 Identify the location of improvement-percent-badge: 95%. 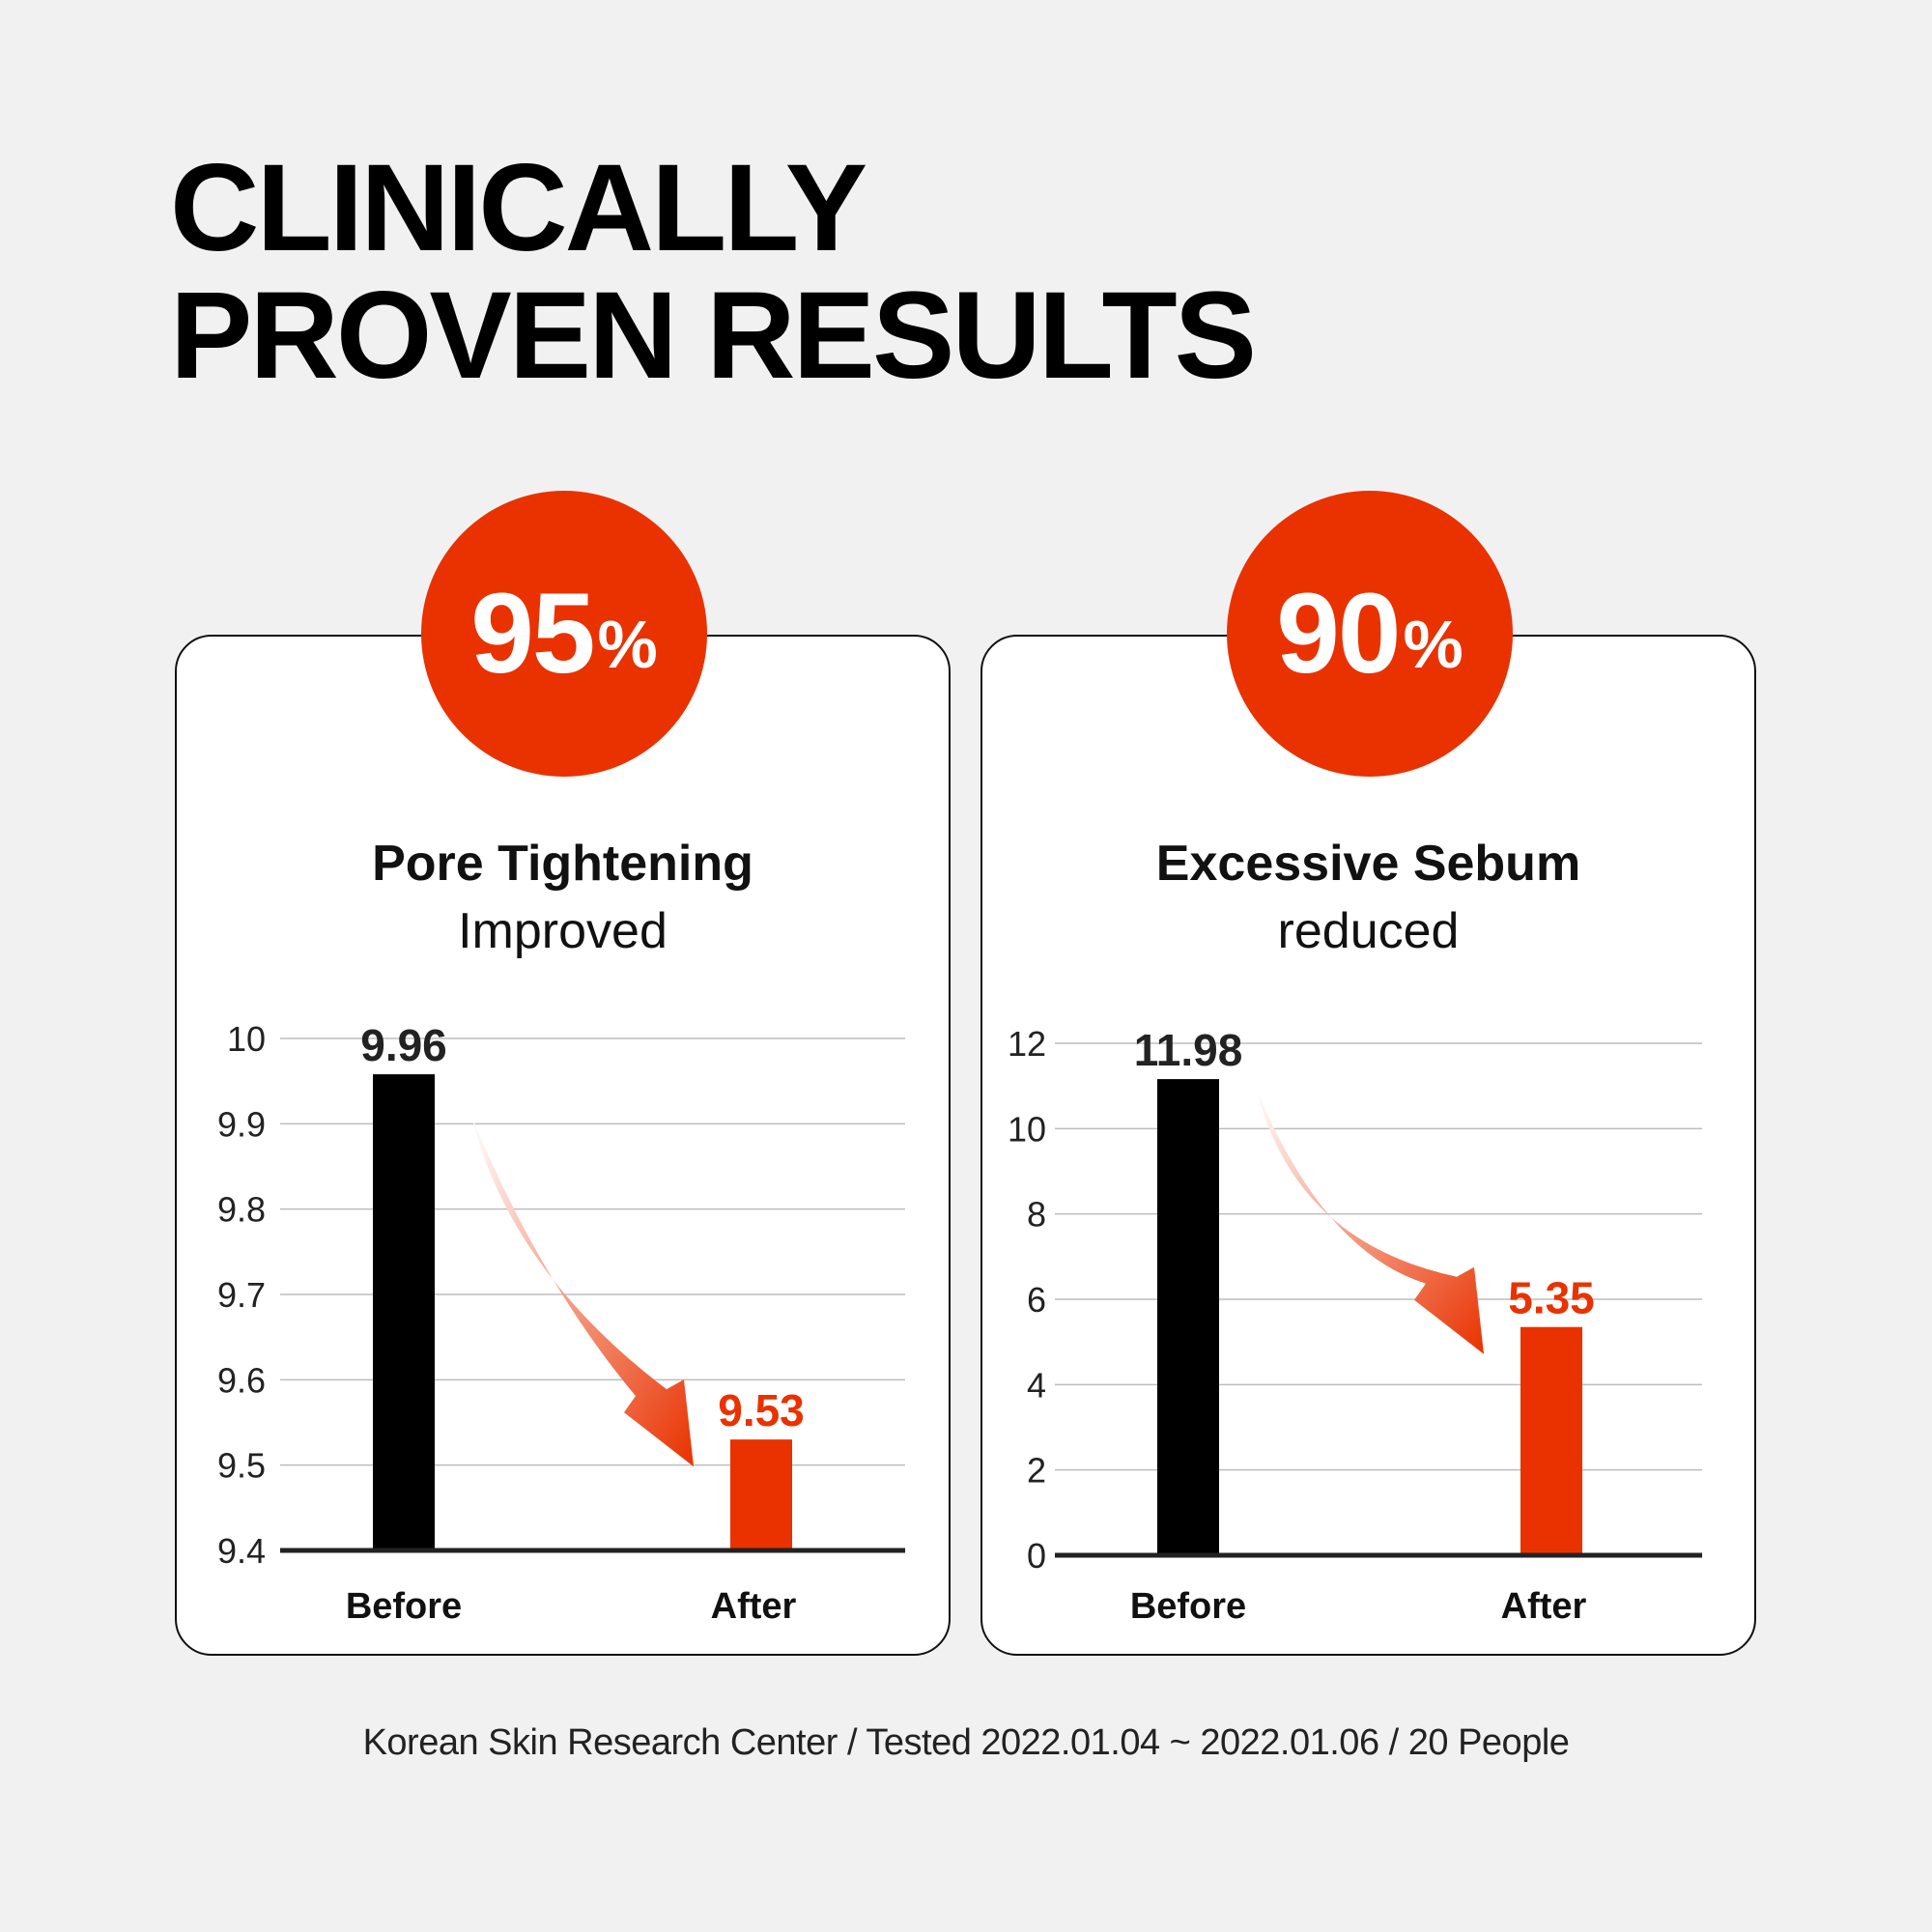
(564, 634).